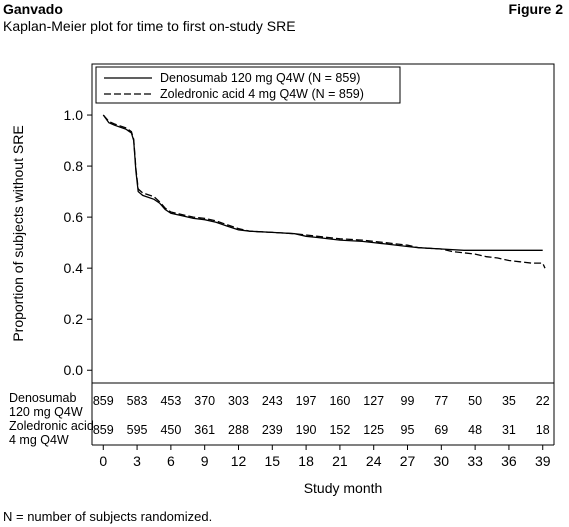  Describe the element at coordinates (442, 461) in the screenshot. I see `x-tick-label: 30` at that location.